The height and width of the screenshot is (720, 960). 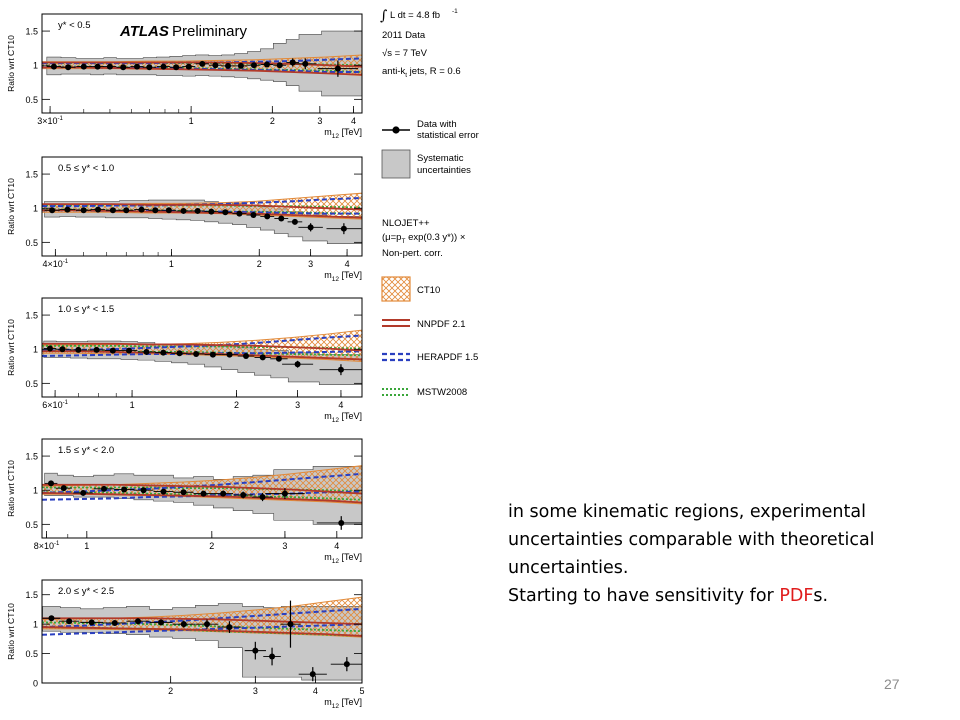 I want to click on rapidity-range-label: y* < 0.5, so click(x=74, y=25).